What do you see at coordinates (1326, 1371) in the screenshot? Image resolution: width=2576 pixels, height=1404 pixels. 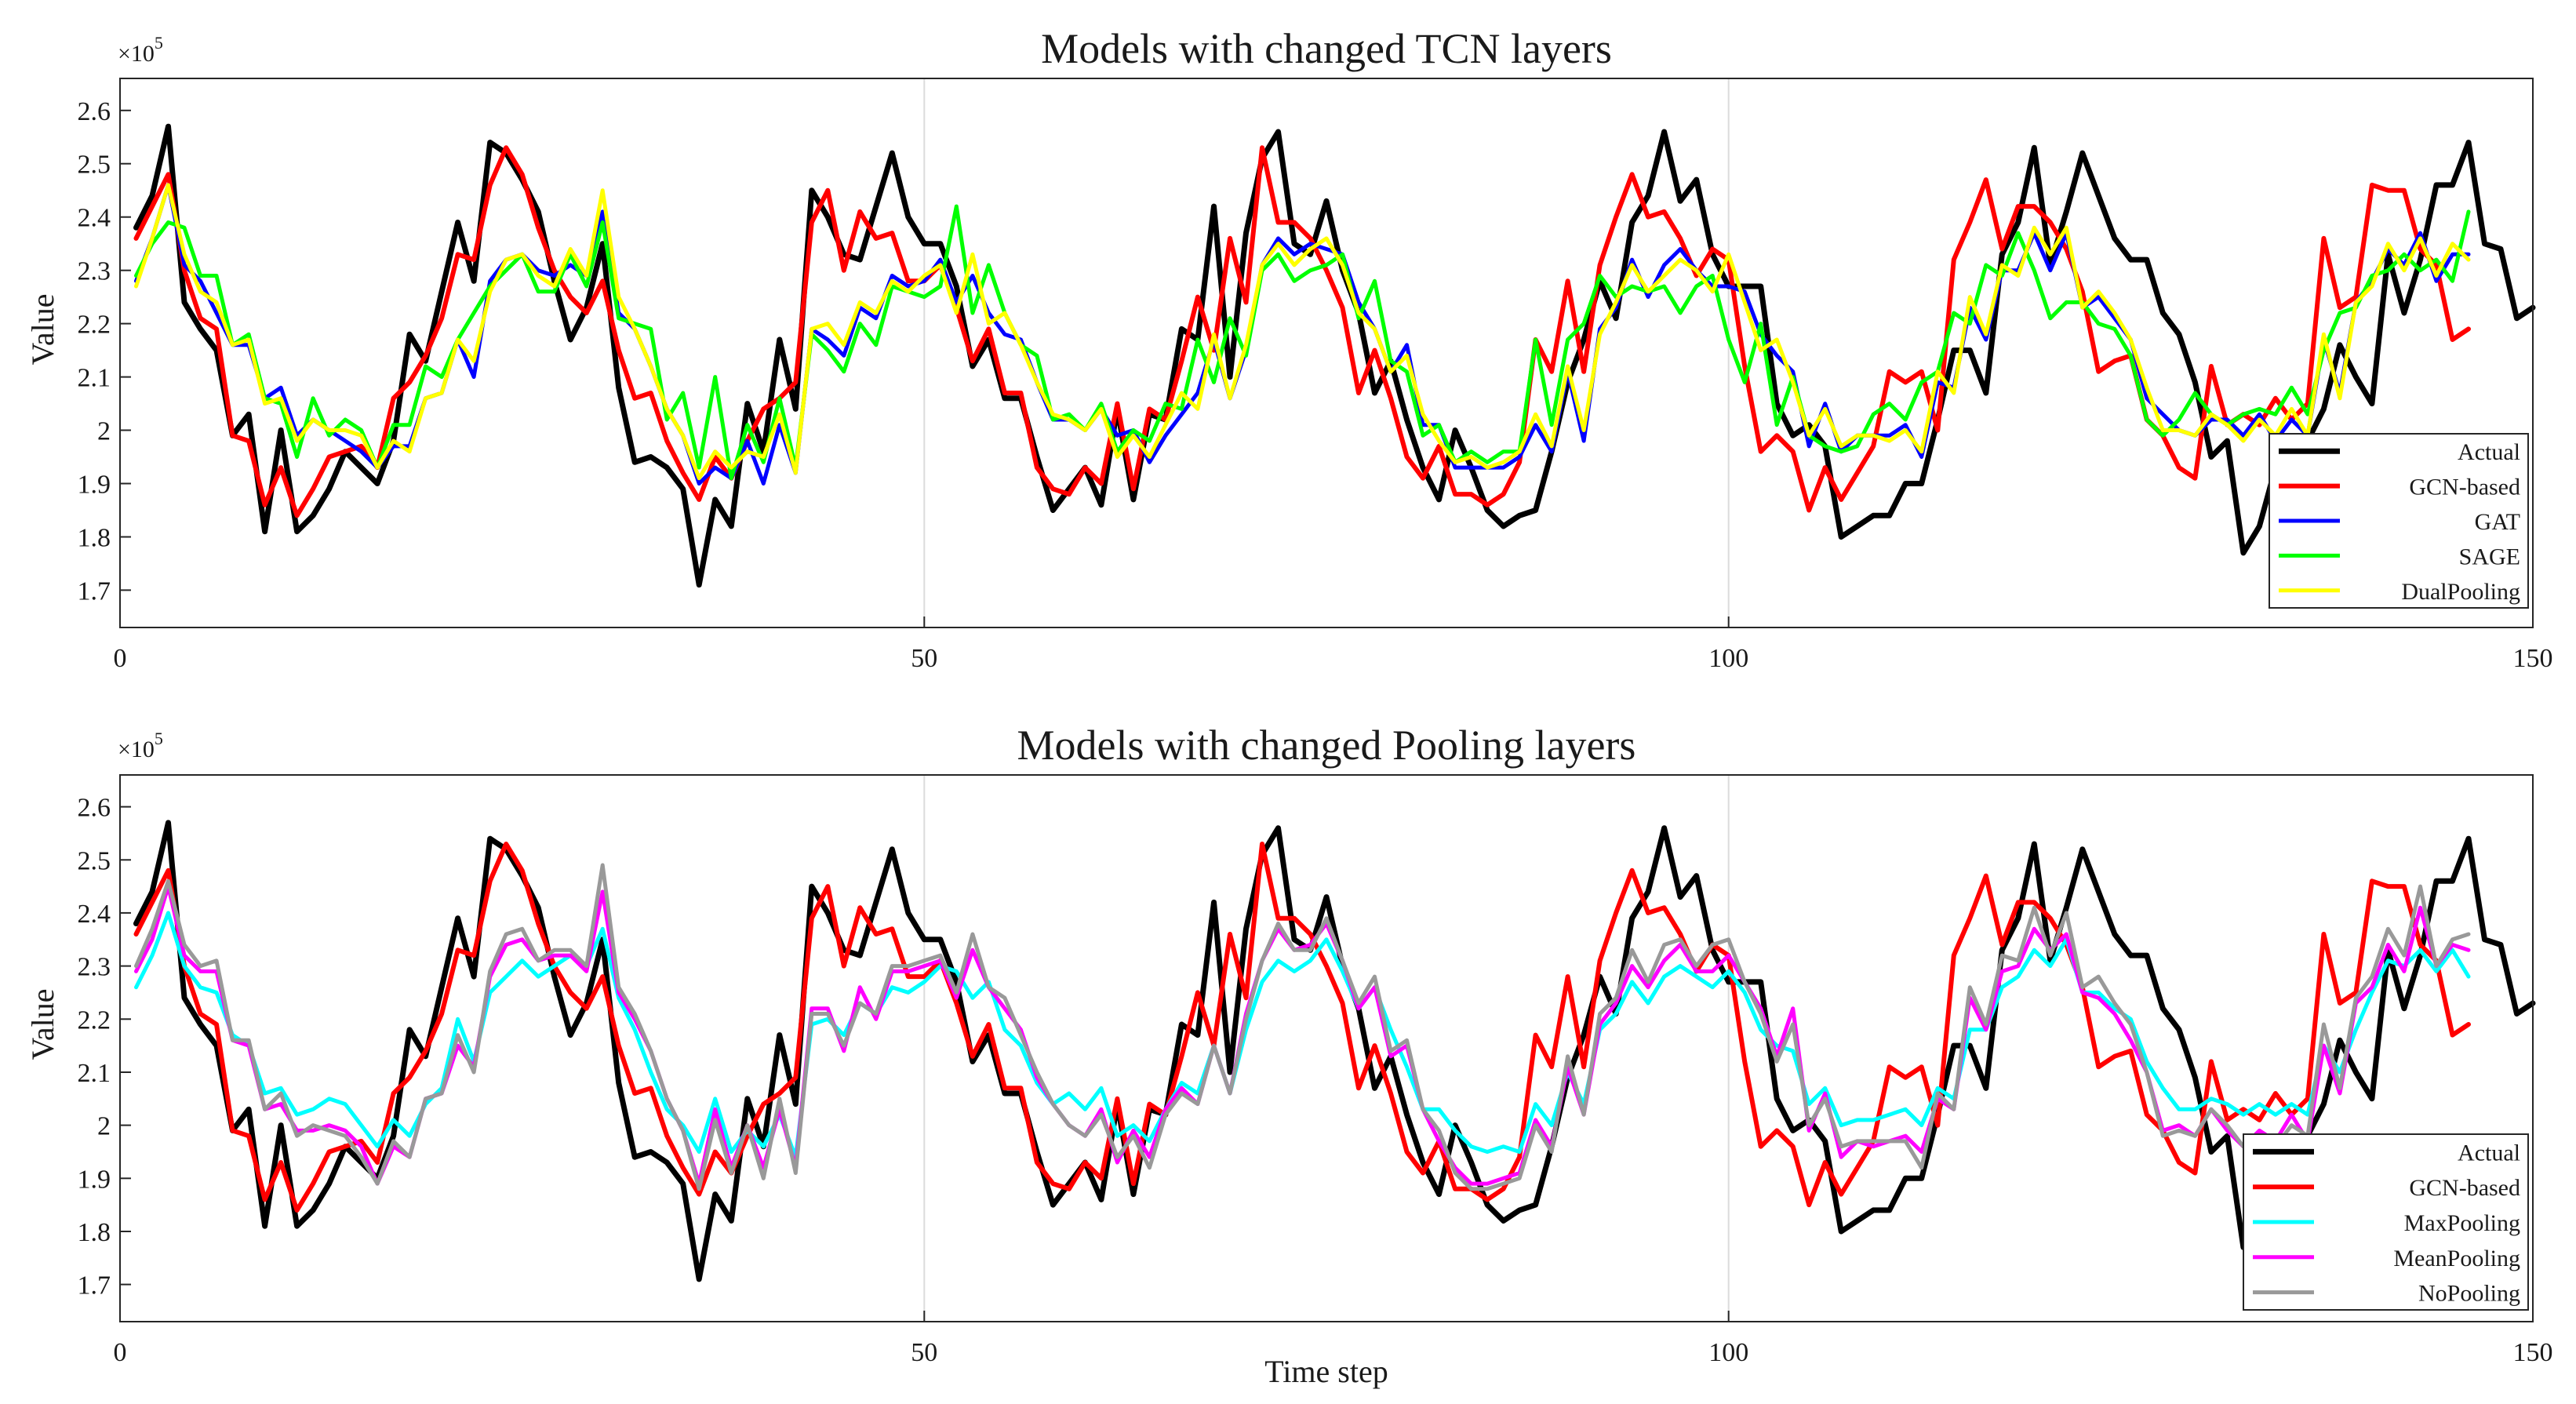 I see `x-axis-label: Time step` at bounding box center [1326, 1371].